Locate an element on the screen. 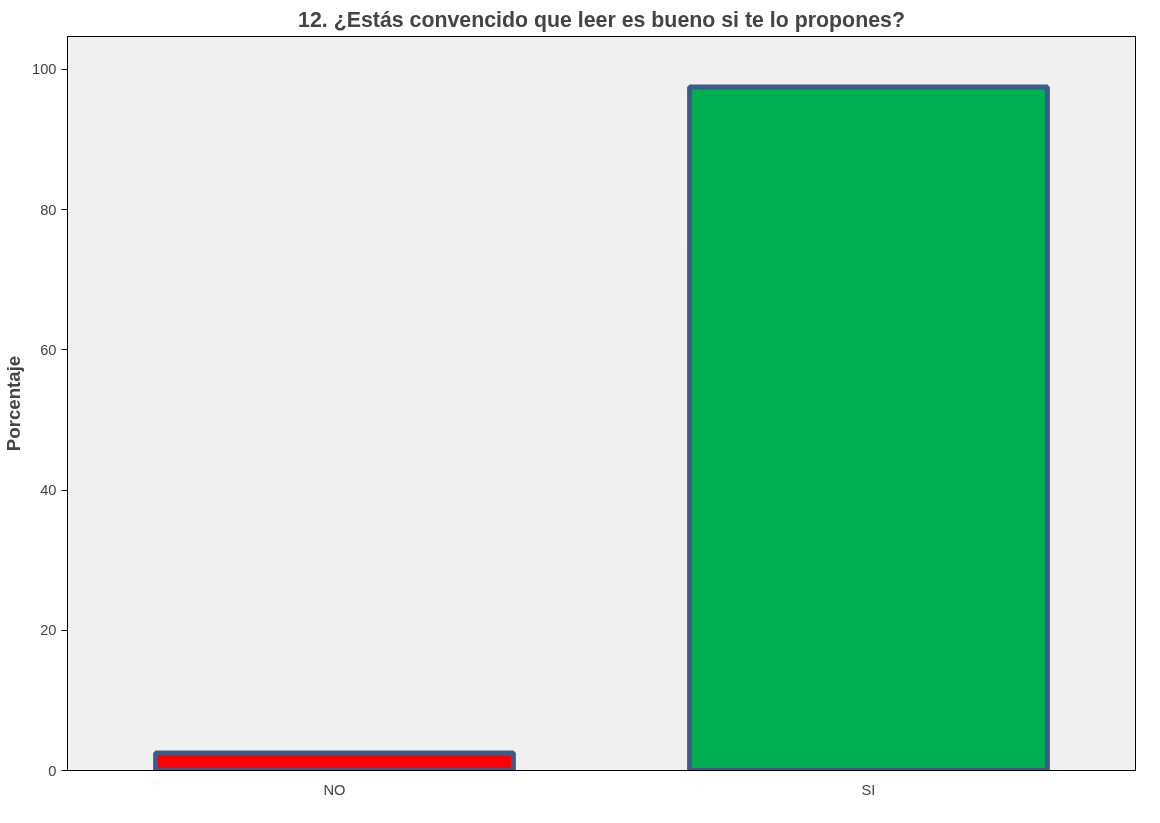 The image size is (1160, 823). chart-title: 12. ¿Estás convencido que leer es bueno si te lo propones? is located at coordinates (601, 19).